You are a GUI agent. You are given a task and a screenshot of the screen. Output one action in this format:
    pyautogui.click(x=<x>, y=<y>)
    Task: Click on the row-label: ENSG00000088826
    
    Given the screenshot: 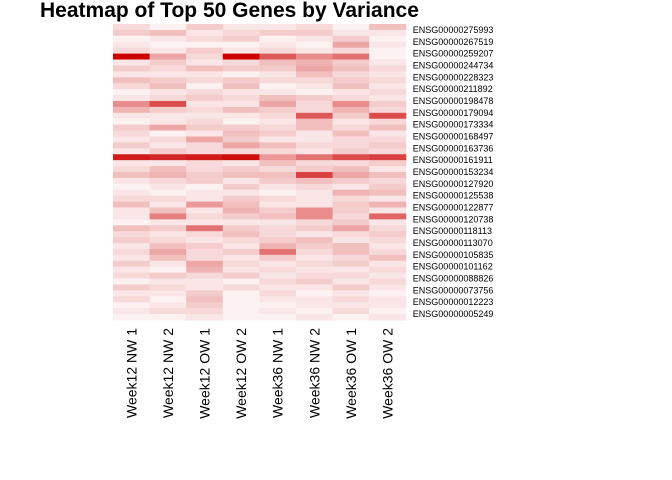 What is the action you would take?
    pyautogui.click(x=453, y=279)
    